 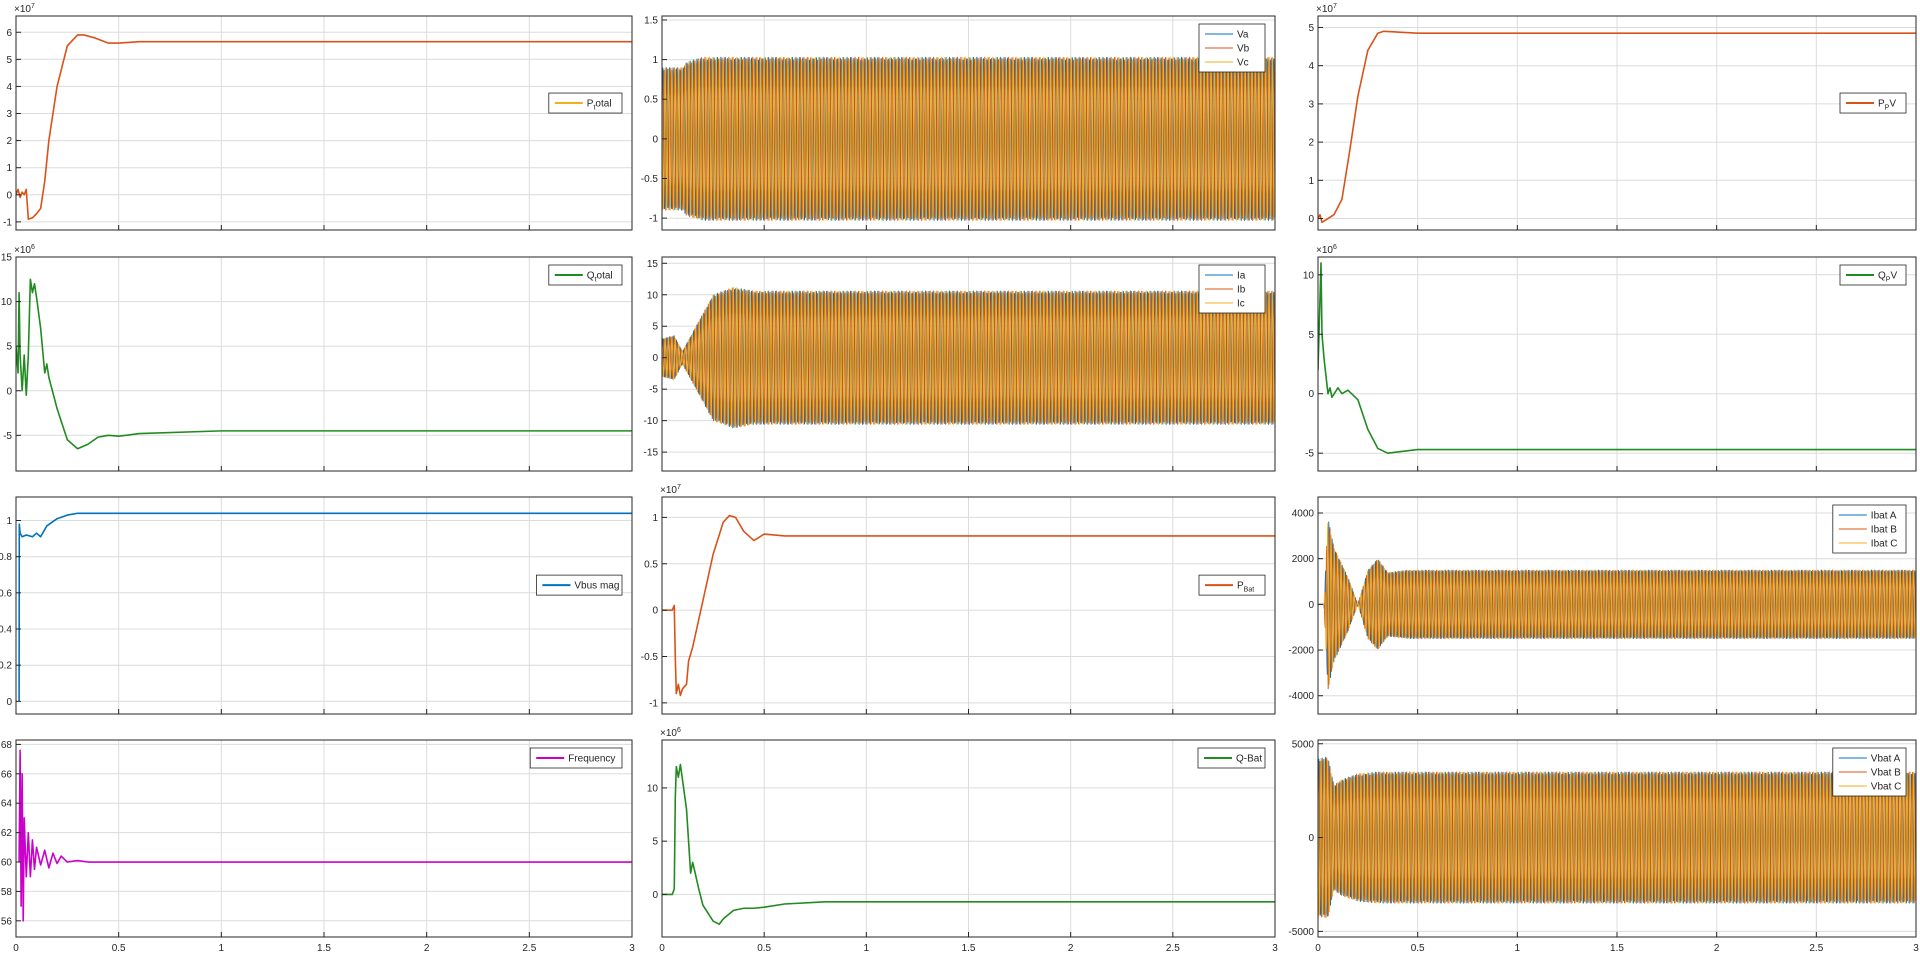 I want to click on legend-label: PBat, so click(x=1245, y=587).